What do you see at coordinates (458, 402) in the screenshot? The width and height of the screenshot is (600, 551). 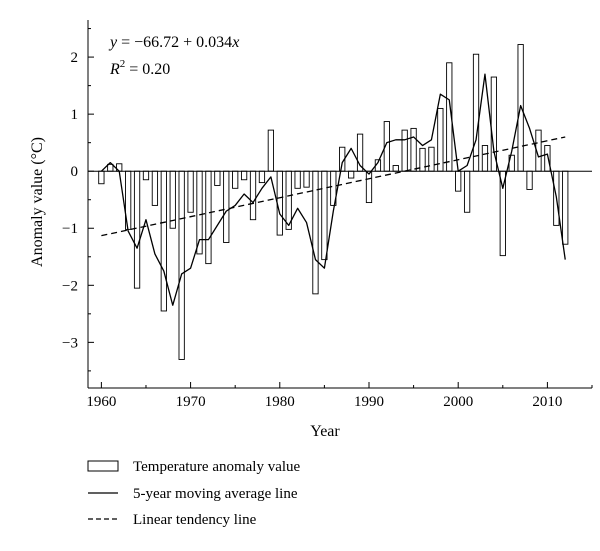 I see `x-tick-label-2000: 2000` at bounding box center [458, 402].